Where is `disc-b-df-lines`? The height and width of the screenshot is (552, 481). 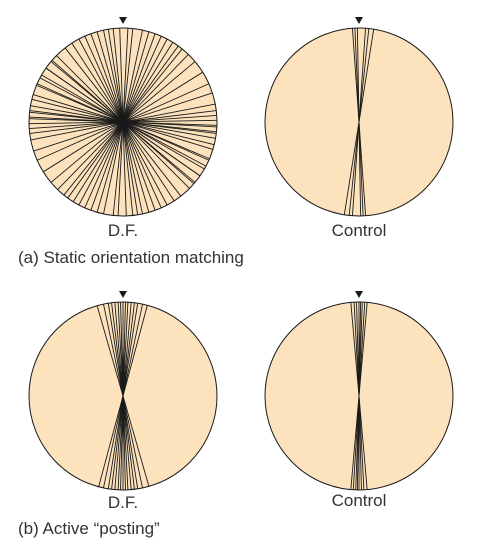 disc-b-df-lines is located at coordinates (123, 396).